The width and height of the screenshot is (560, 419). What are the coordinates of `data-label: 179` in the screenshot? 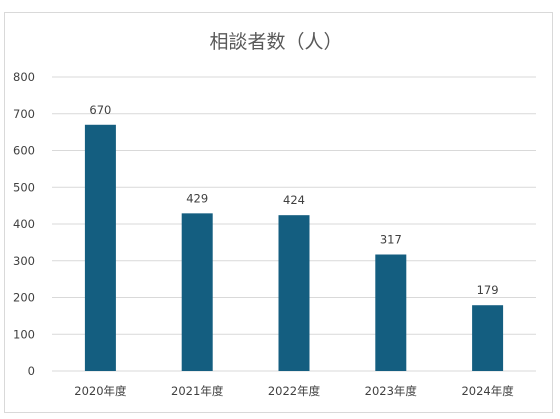 It's located at (488, 290).